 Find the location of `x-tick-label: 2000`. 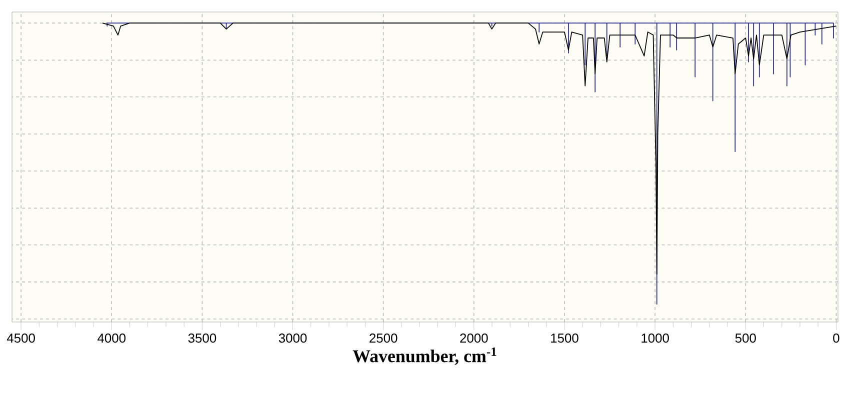

x-tick-label: 2000 is located at coordinates (474, 338).